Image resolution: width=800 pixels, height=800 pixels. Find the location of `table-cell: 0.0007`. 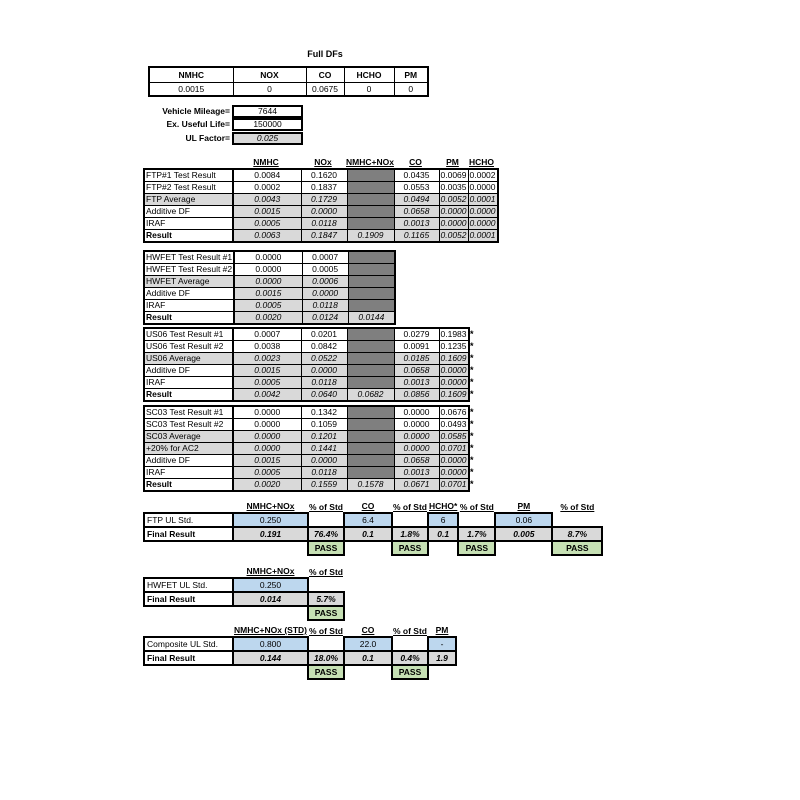

table-cell: 0.0007 is located at coordinates (267, 334).